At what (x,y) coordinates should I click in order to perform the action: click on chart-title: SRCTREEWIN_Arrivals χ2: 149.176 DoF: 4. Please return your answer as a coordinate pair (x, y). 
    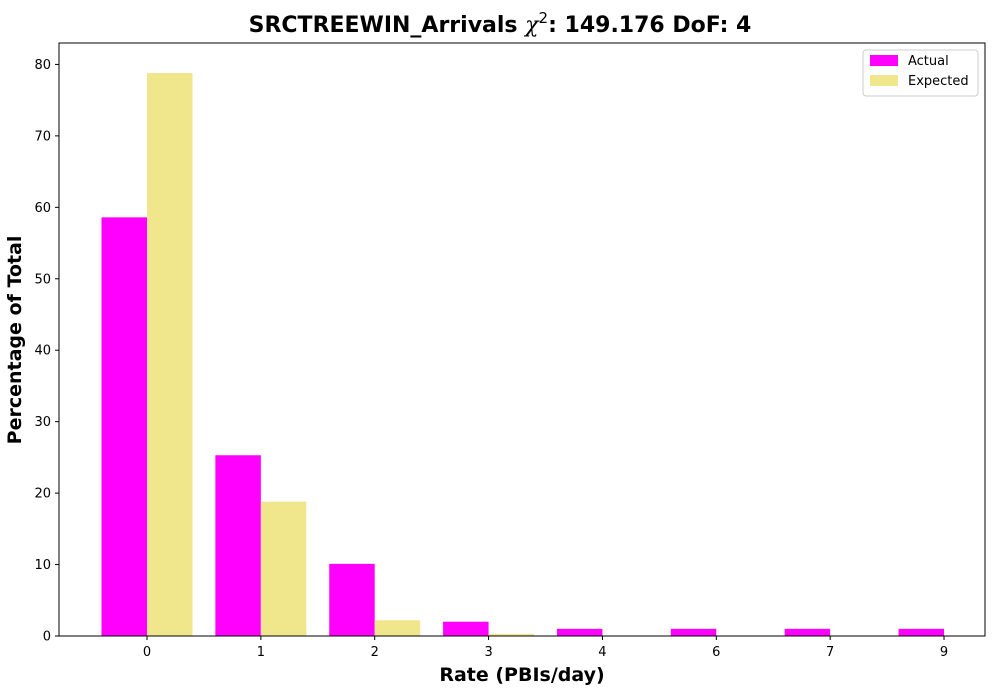
    Looking at the image, I should click on (500, 23).